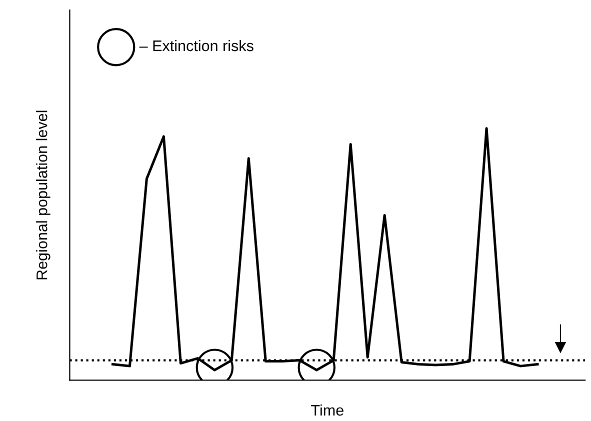 This screenshot has height=421, width=591. Describe the element at coordinates (327, 410) in the screenshot. I see `x-axis-title: Time` at that location.